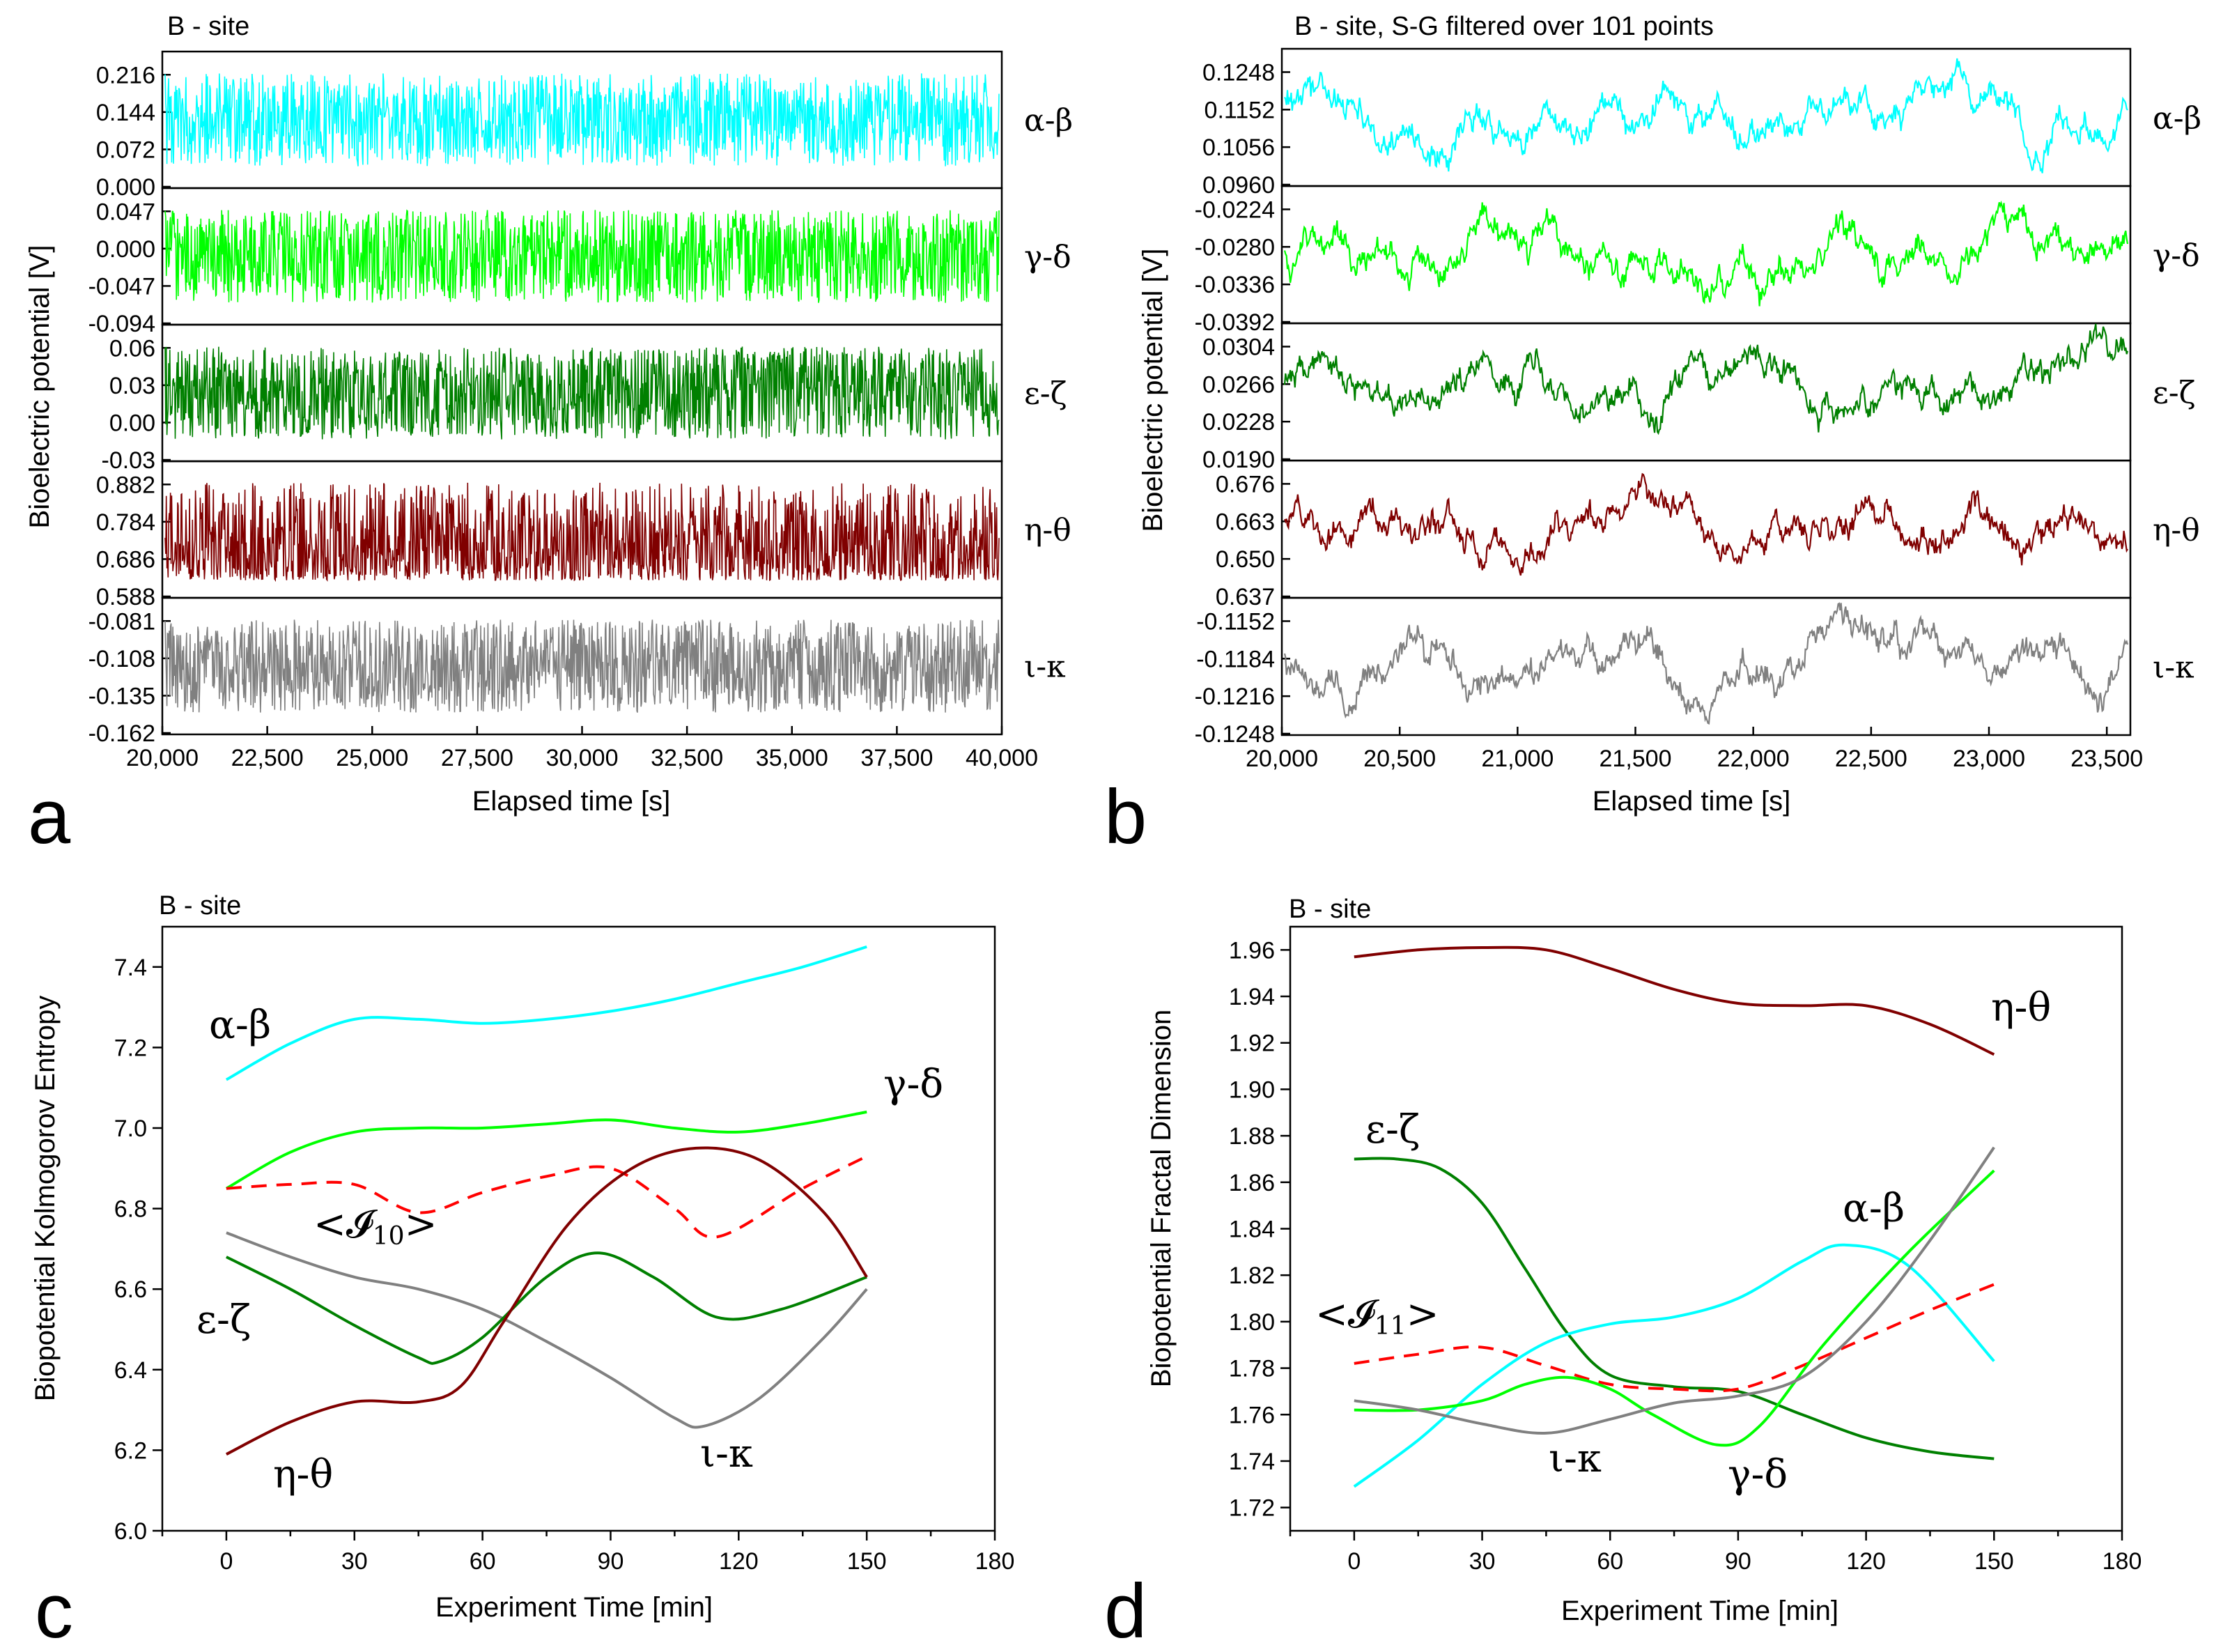 This screenshot has width=2230, height=1652. Describe the element at coordinates (122, 286) in the screenshot. I see `panel-a-ytick-label: -0.047` at that location.